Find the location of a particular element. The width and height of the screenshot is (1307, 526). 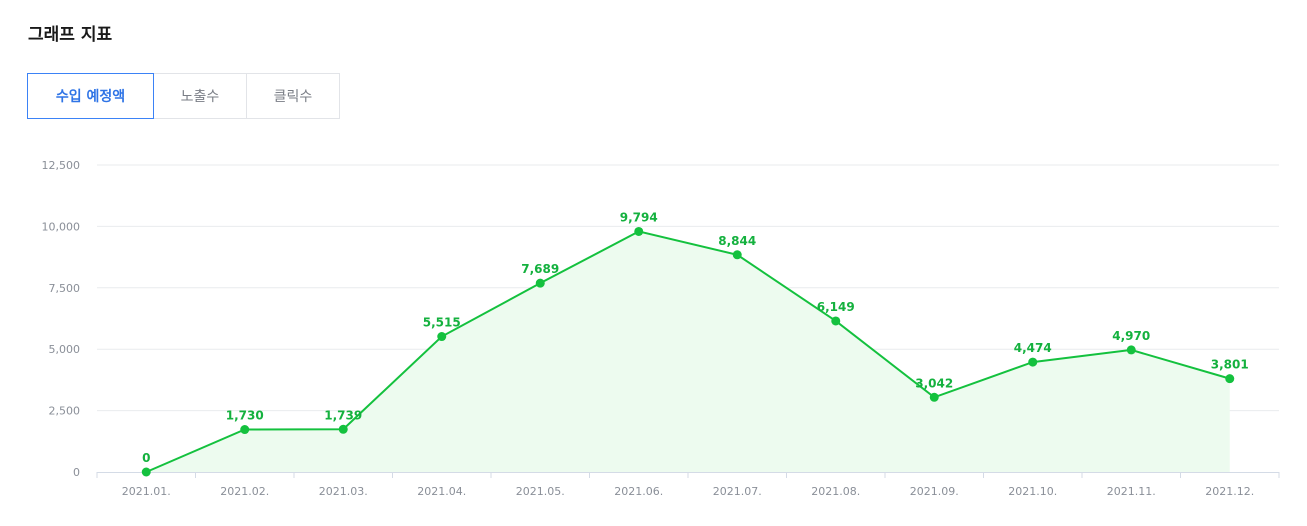

data-label: 3,042 is located at coordinates (934, 383).